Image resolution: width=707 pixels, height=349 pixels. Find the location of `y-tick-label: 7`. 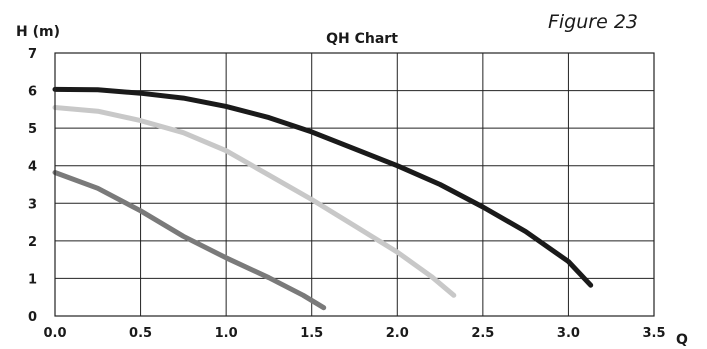

y-tick-label: 7 is located at coordinates (32, 54).